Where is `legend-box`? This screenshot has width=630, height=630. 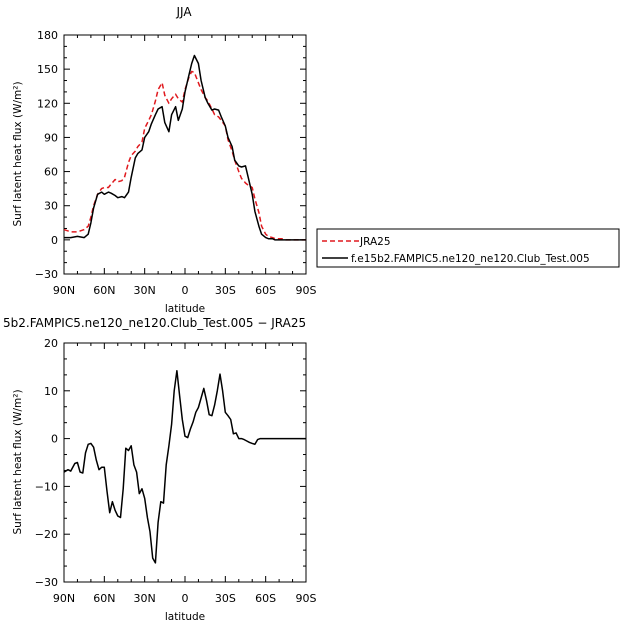 legend-box is located at coordinates (468, 248).